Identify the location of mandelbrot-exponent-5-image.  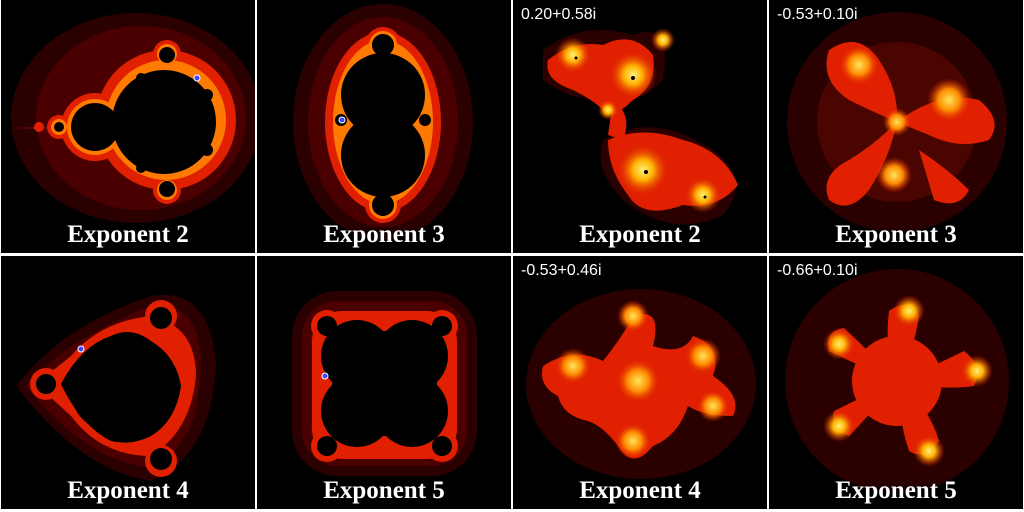
(384, 383).